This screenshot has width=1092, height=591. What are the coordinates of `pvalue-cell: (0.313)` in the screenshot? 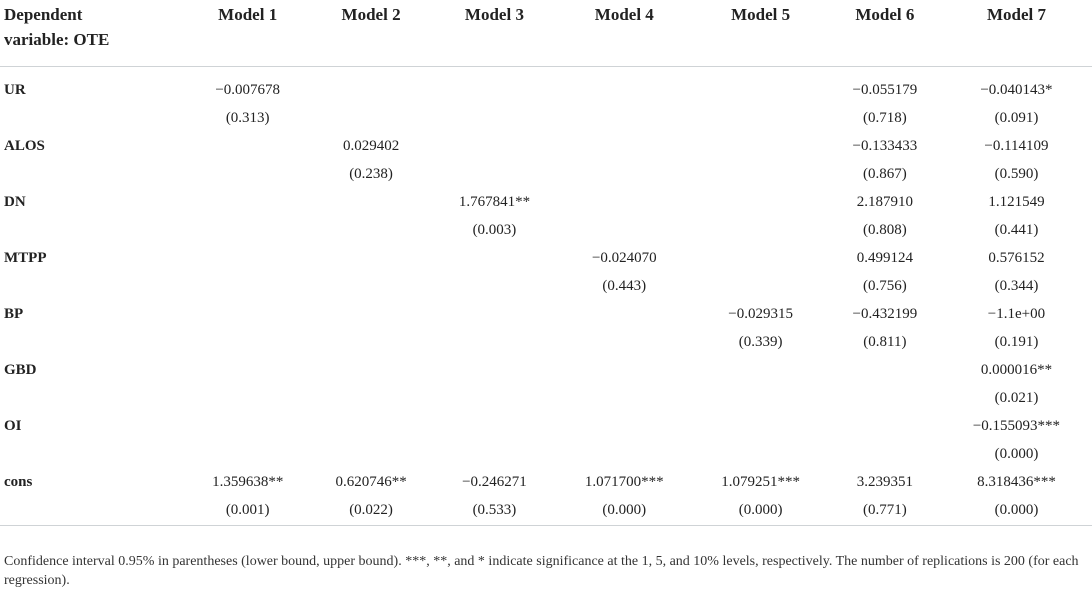 It's located at (247, 118).